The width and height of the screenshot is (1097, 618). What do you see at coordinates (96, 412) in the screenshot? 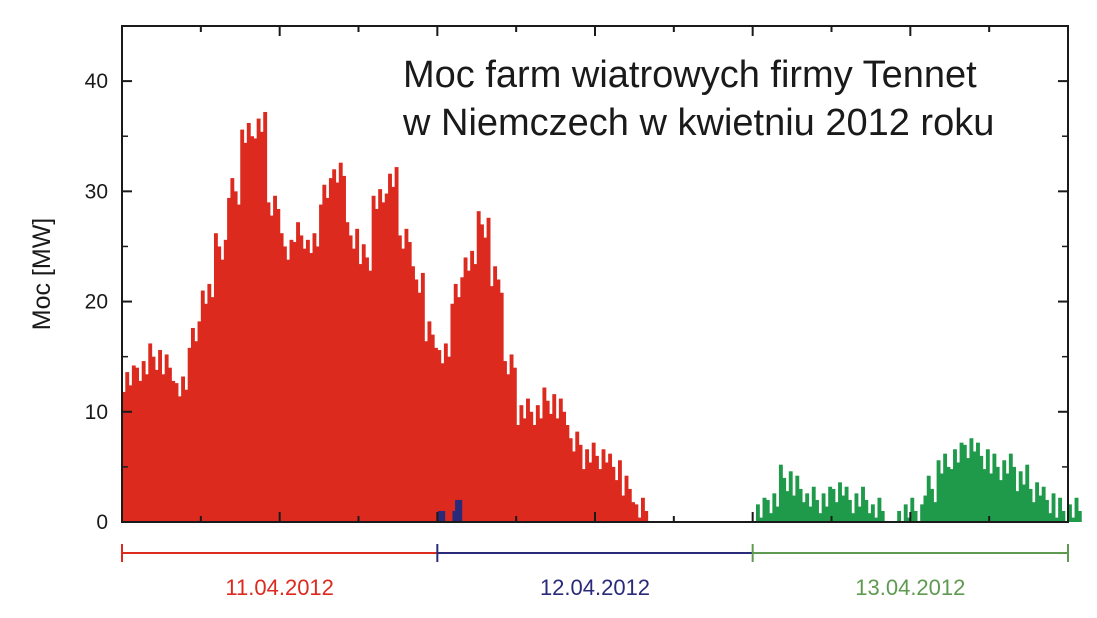
I see `y-tick-label: 10` at bounding box center [96, 412].